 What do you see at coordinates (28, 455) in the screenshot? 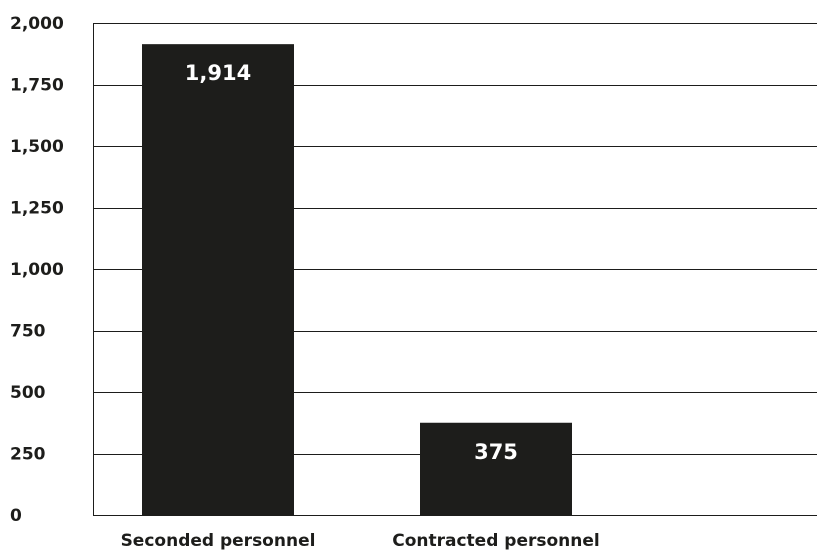
I see `y-tick-label: 250` at bounding box center [28, 455].